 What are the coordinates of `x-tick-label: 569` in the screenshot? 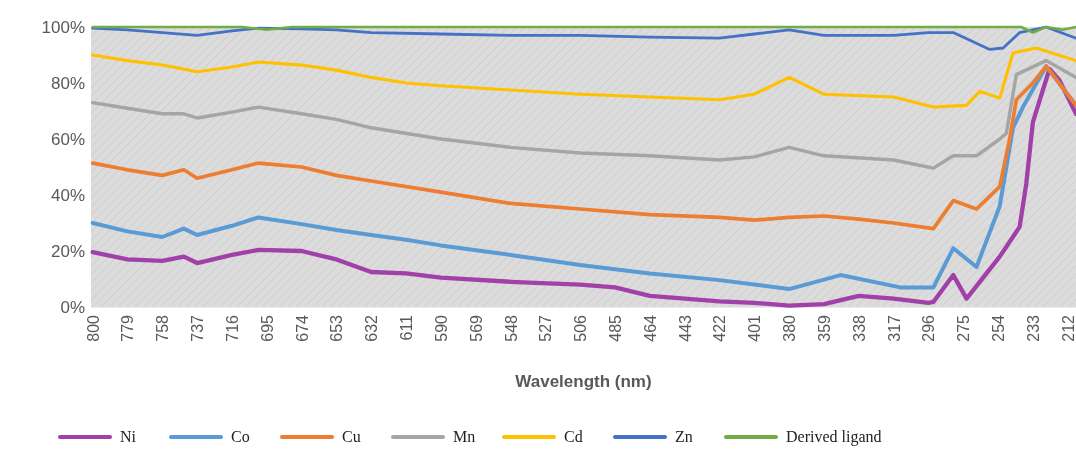 It's located at (476, 328).